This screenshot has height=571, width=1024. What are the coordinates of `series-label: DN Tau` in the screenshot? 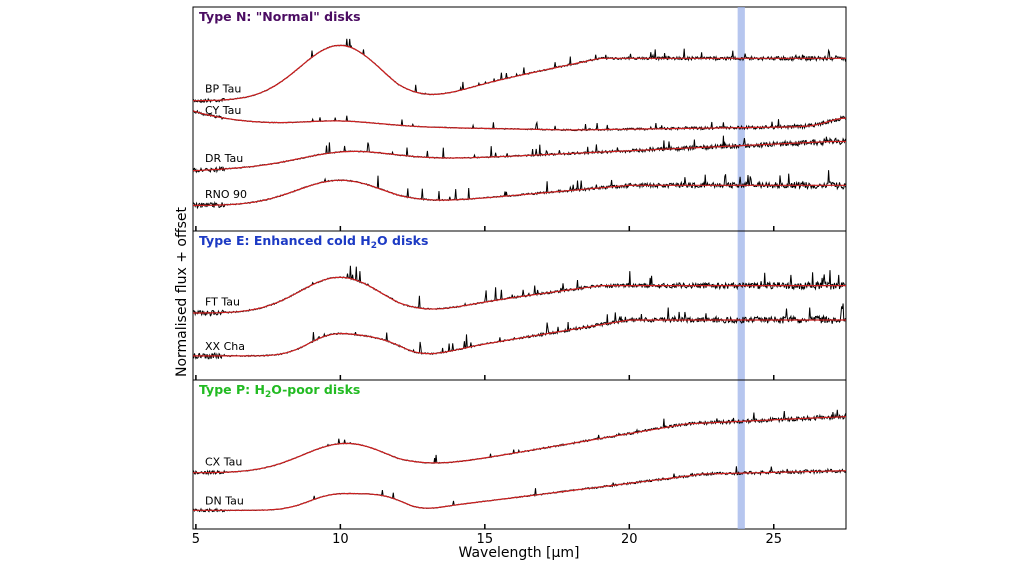 It's located at (224, 500).